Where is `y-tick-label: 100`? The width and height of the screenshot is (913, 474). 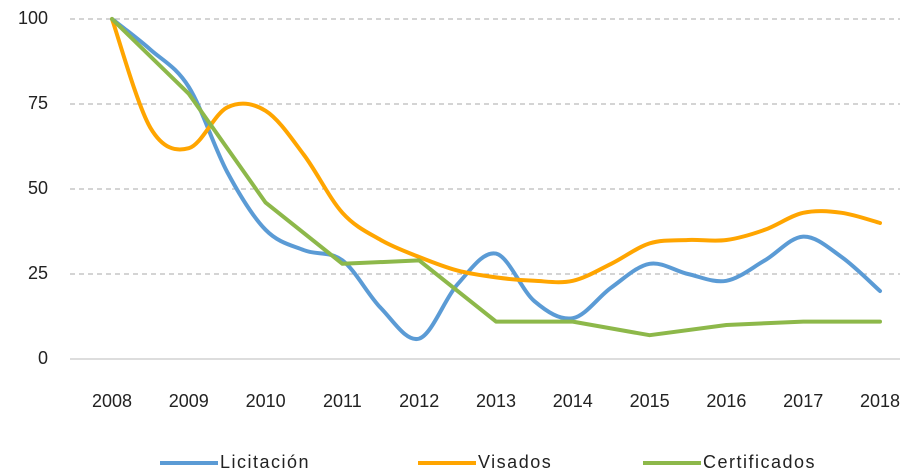 y-tick-label: 100 is located at coordinates (33, 18).